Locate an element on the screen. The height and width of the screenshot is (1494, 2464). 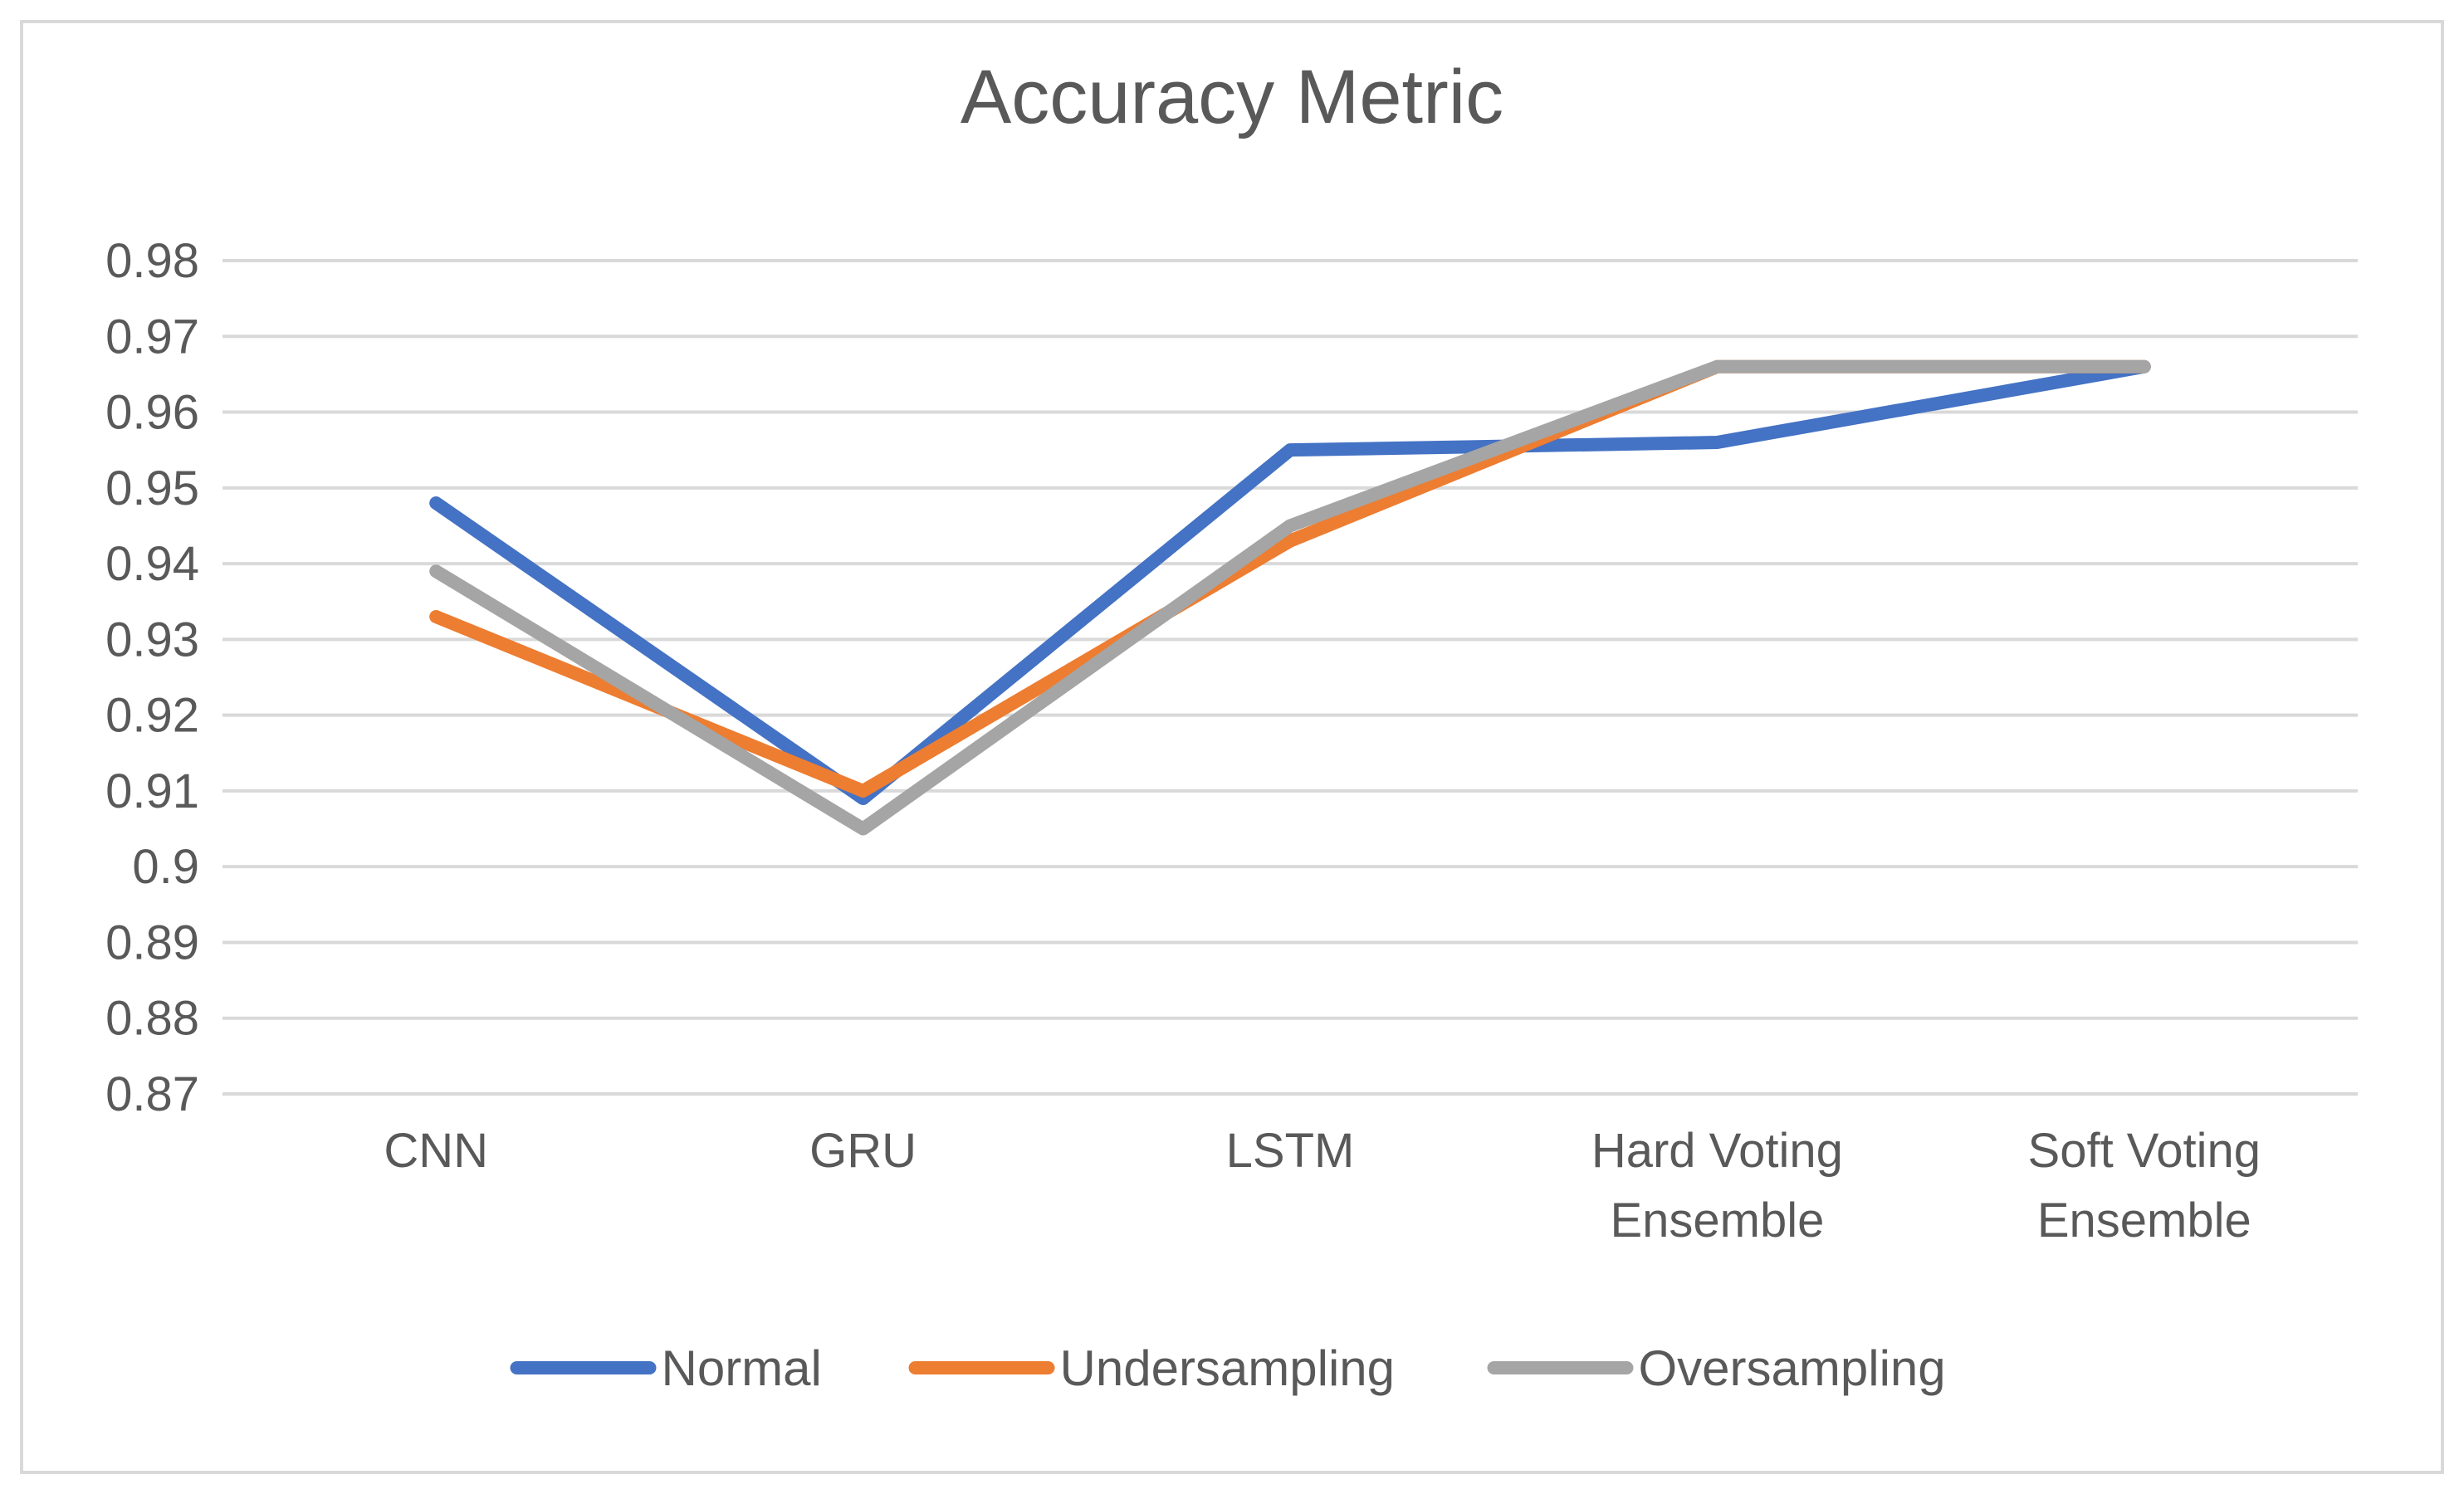
y-tick-label: 0.94 is located at coordinates (152, 564).